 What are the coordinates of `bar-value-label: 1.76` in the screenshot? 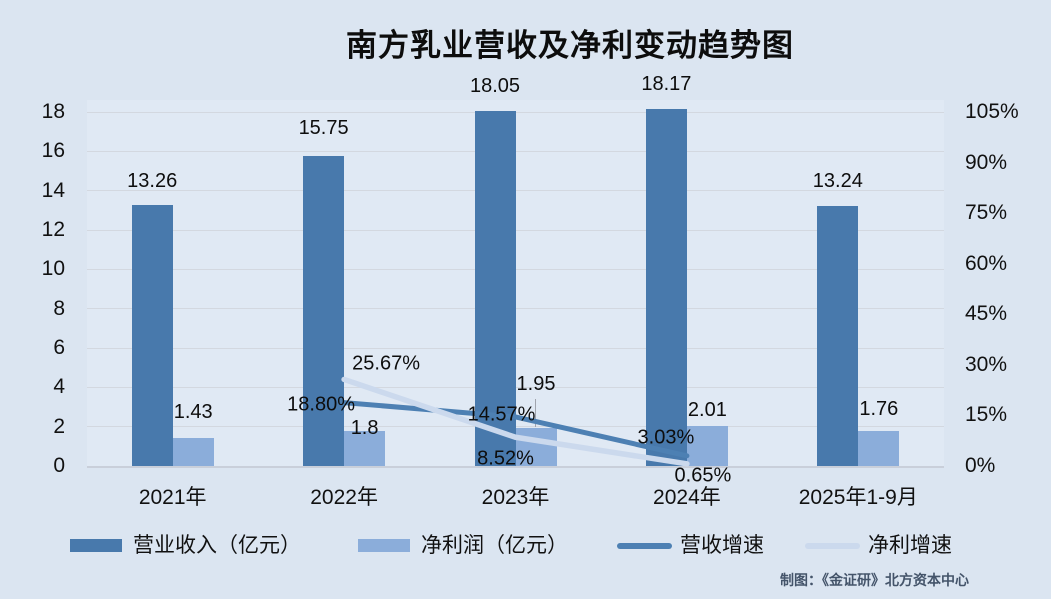 It's located at (879, 409).